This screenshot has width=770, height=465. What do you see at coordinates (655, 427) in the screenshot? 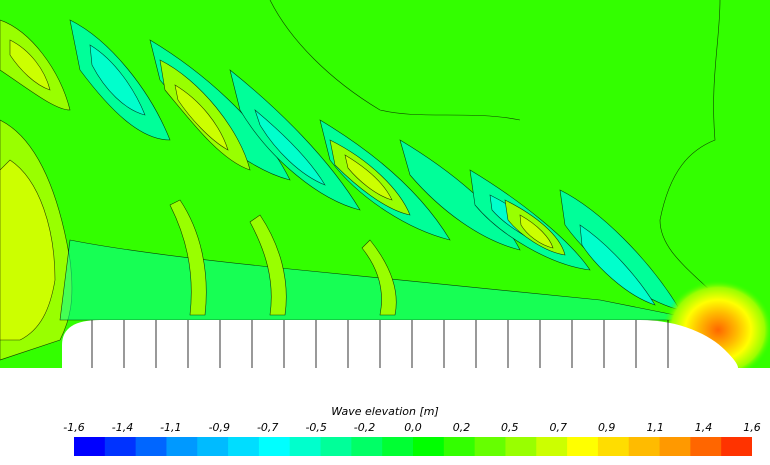
I see `colorbar-tick-label: 1,1` at bounding box center [655, 427].